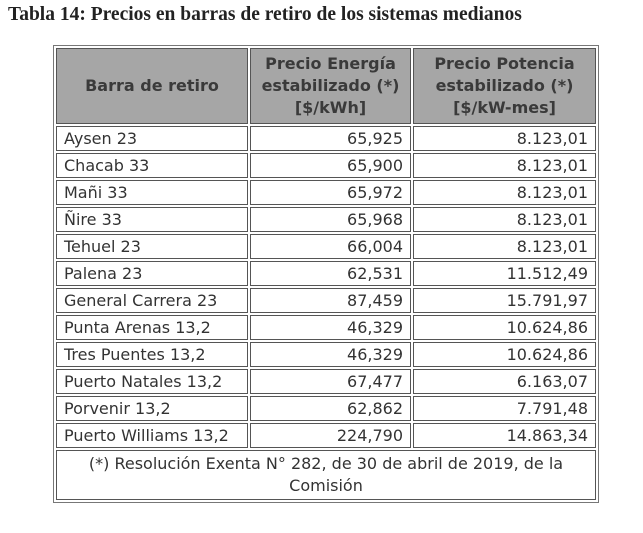  What do you see at coordinates (152, 246) in the screenshot?
I see `cell-barra: Tehuel 23` at bounding box center [152, 246].